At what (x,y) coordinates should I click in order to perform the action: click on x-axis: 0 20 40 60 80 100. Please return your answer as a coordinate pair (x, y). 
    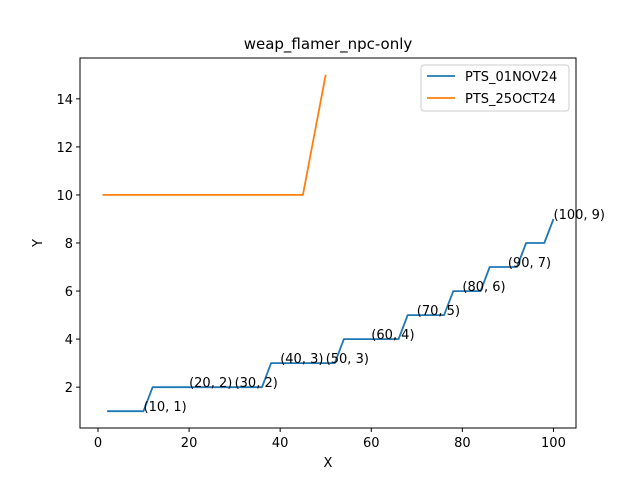
    Looking at the image, I should click on (330, 439).